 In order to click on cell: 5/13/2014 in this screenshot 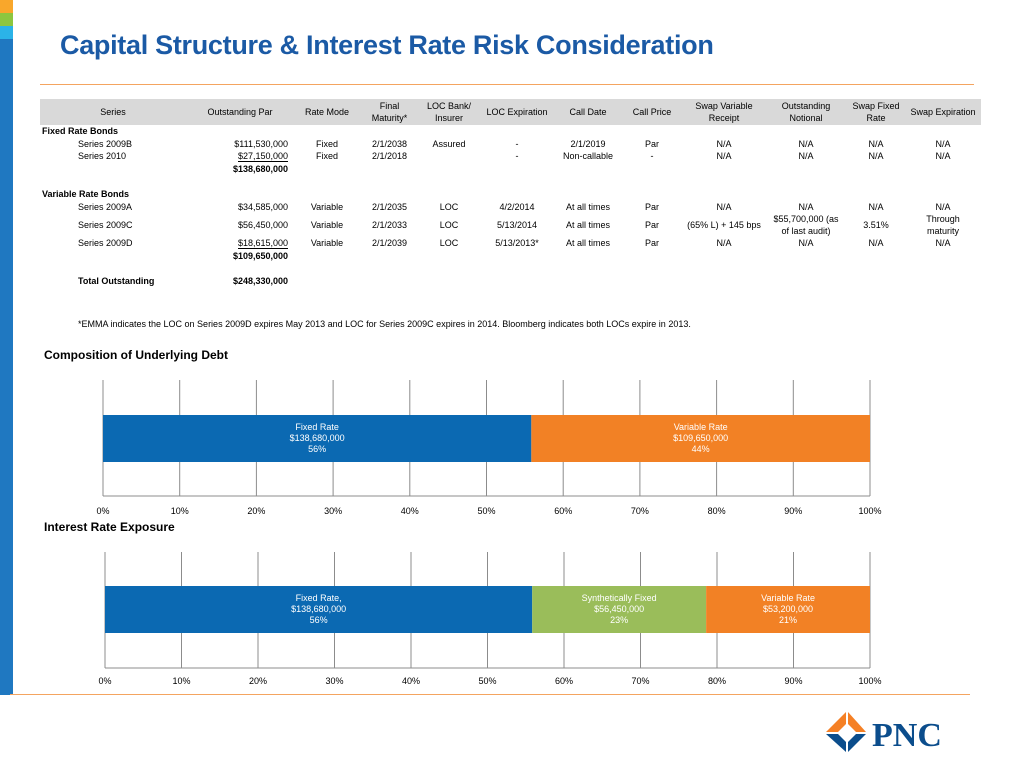, I will do `click(517, 225)`.